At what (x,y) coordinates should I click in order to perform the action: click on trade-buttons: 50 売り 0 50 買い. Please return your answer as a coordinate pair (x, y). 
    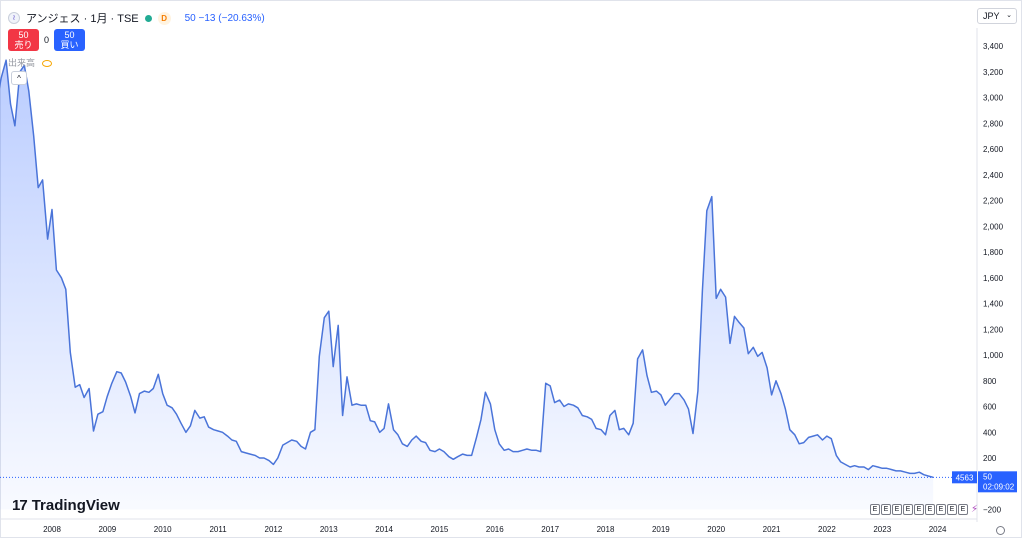
    Looking at the image, I should click on (47, 40).